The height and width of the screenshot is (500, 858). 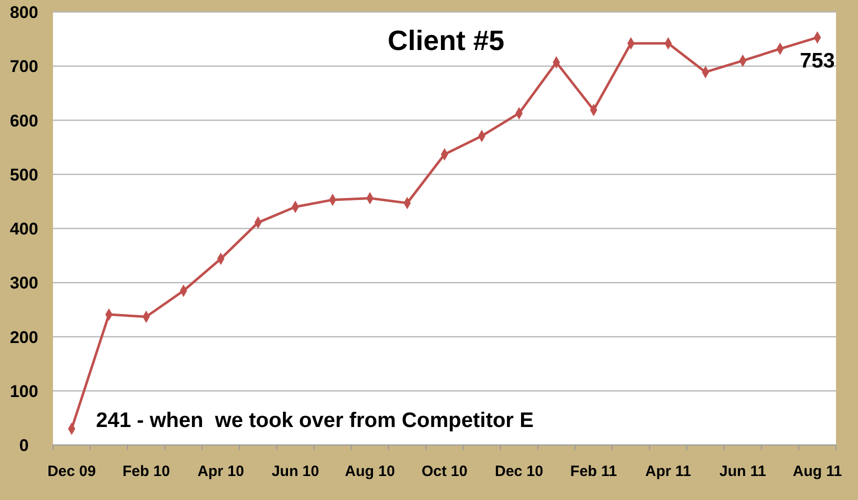 What do you see at coordinates (817, 60) in the screenshot?
I see `annotation: 753` at bounding box center [817, 60].